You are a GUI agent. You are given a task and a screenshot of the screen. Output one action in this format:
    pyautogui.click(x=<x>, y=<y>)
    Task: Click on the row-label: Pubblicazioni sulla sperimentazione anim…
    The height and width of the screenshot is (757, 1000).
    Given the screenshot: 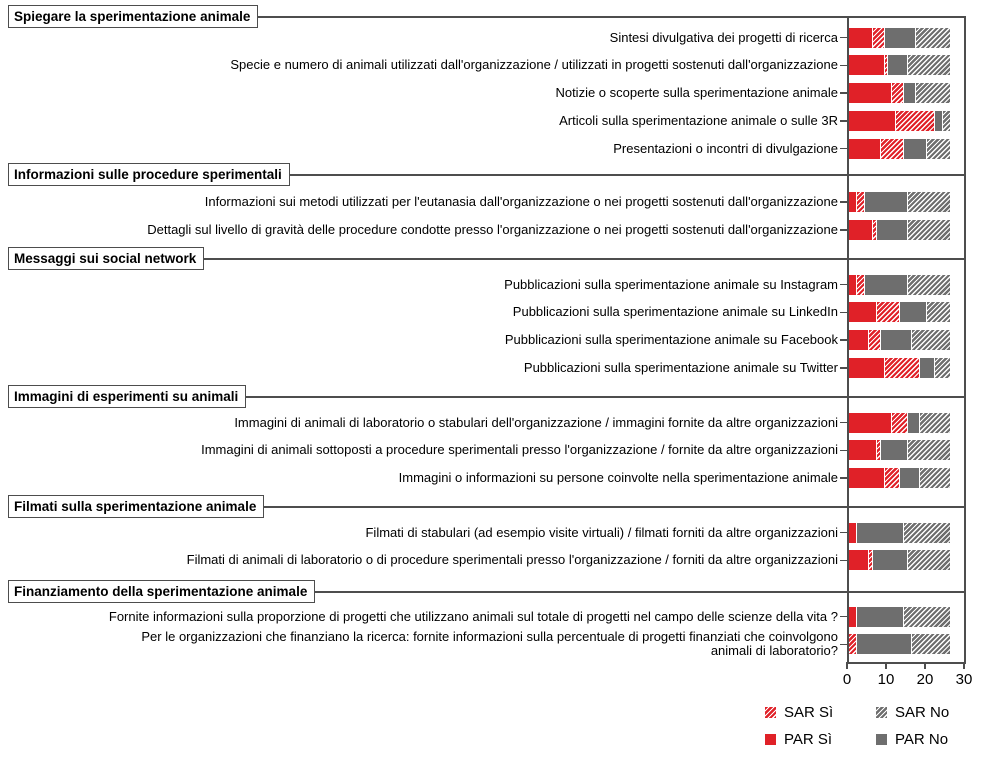 What is the action you would take?
    pyautogui.click(x=671, y=284)
    